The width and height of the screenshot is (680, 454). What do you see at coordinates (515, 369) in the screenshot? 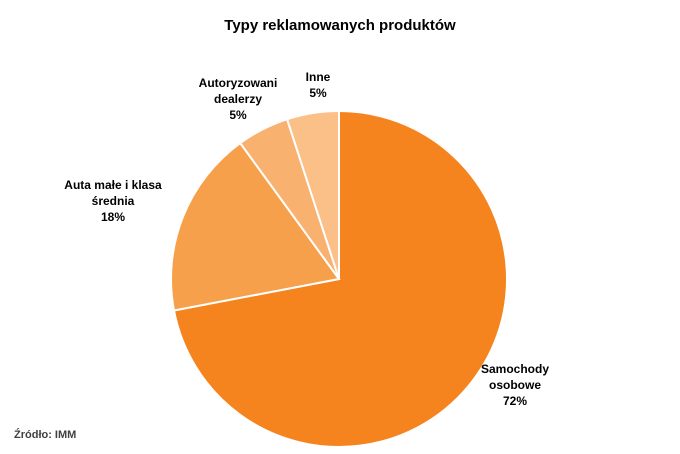
I see `slice-category-label: Samochody` at bounding box center [515, 369].